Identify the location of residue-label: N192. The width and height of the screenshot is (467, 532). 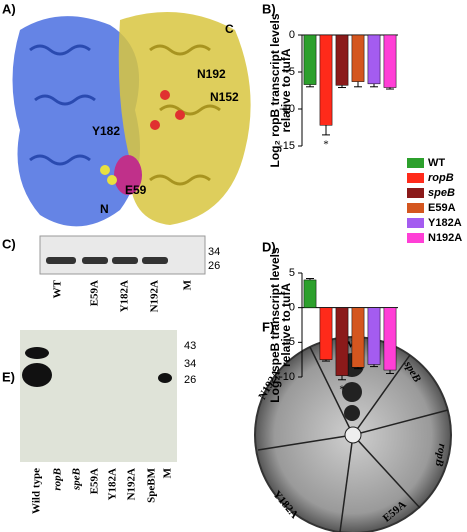
(211, 74).